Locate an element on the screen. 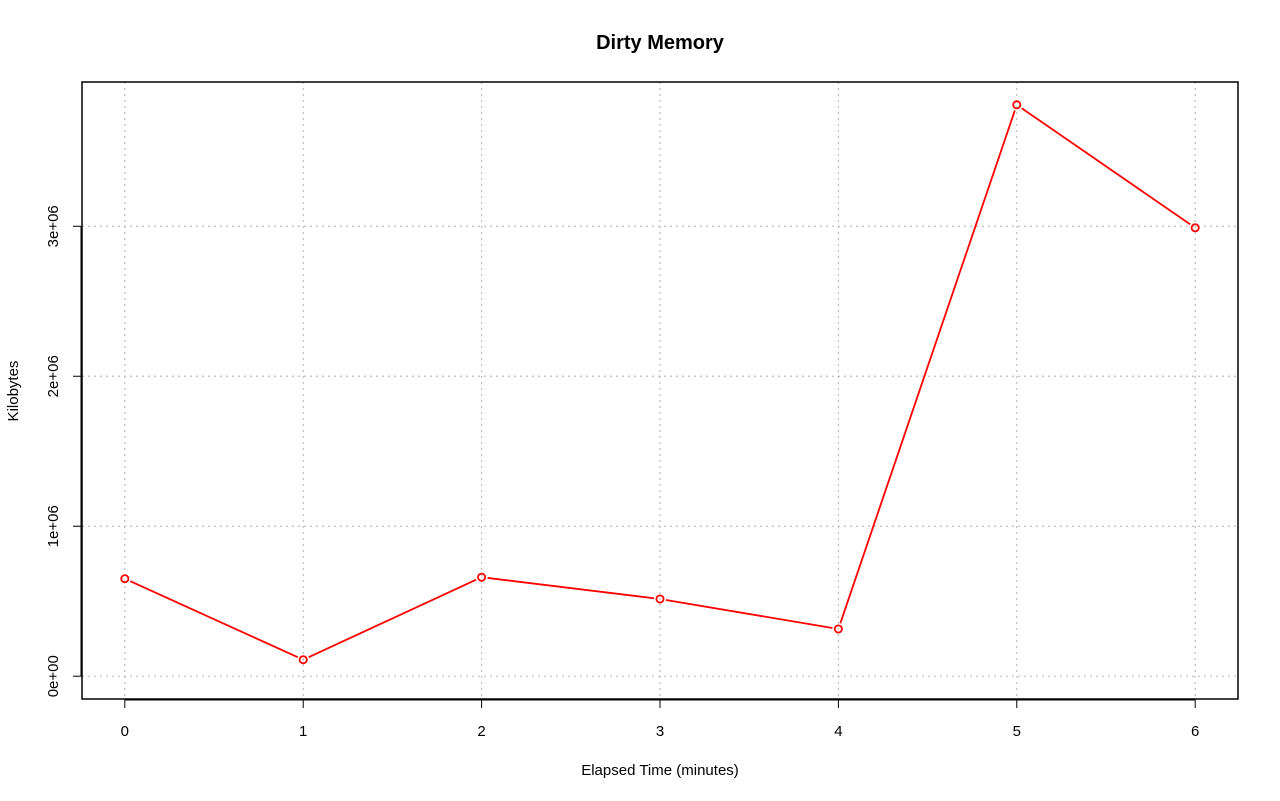  x-tick-label: 6 is located at coordinates (1195, 731).